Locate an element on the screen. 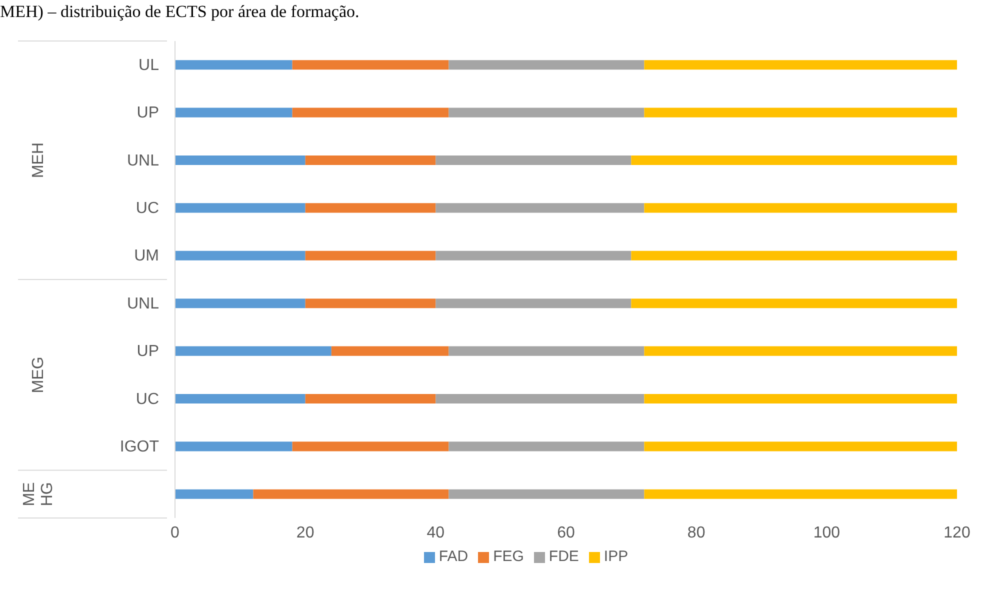 The height and width of the screenshot is (591, 988). chart-title: MEH) – distribuição de ECTS por área de formação. is located at coordinates (180, 12).